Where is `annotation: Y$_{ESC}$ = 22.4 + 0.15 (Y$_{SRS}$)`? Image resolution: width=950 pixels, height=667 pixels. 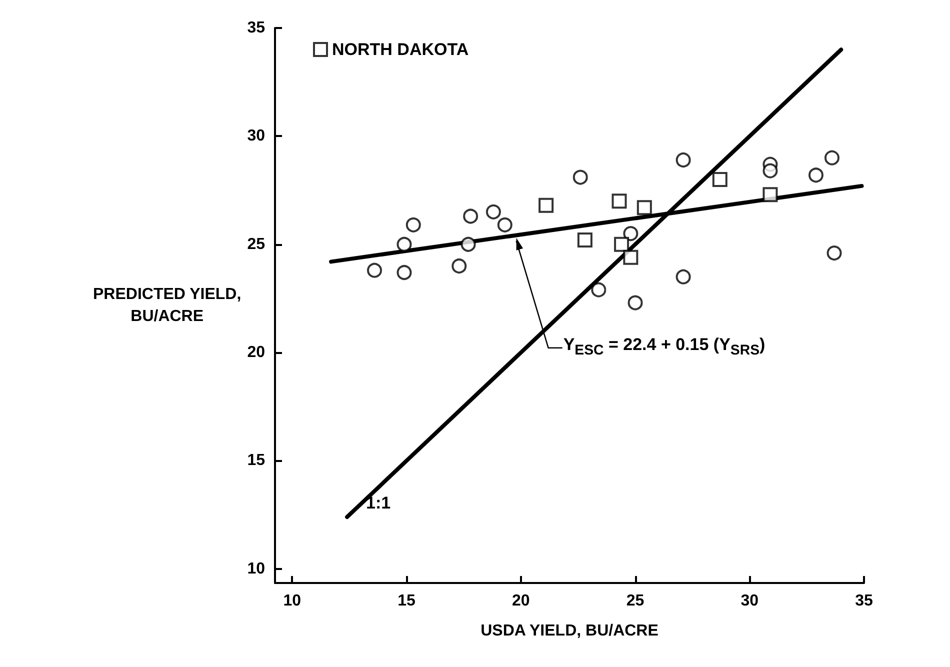
annotation: Y$_{ESC}$ = 22.4 + 0.15 (Y$_{SRS}$) is located at coordinates (664, 347).